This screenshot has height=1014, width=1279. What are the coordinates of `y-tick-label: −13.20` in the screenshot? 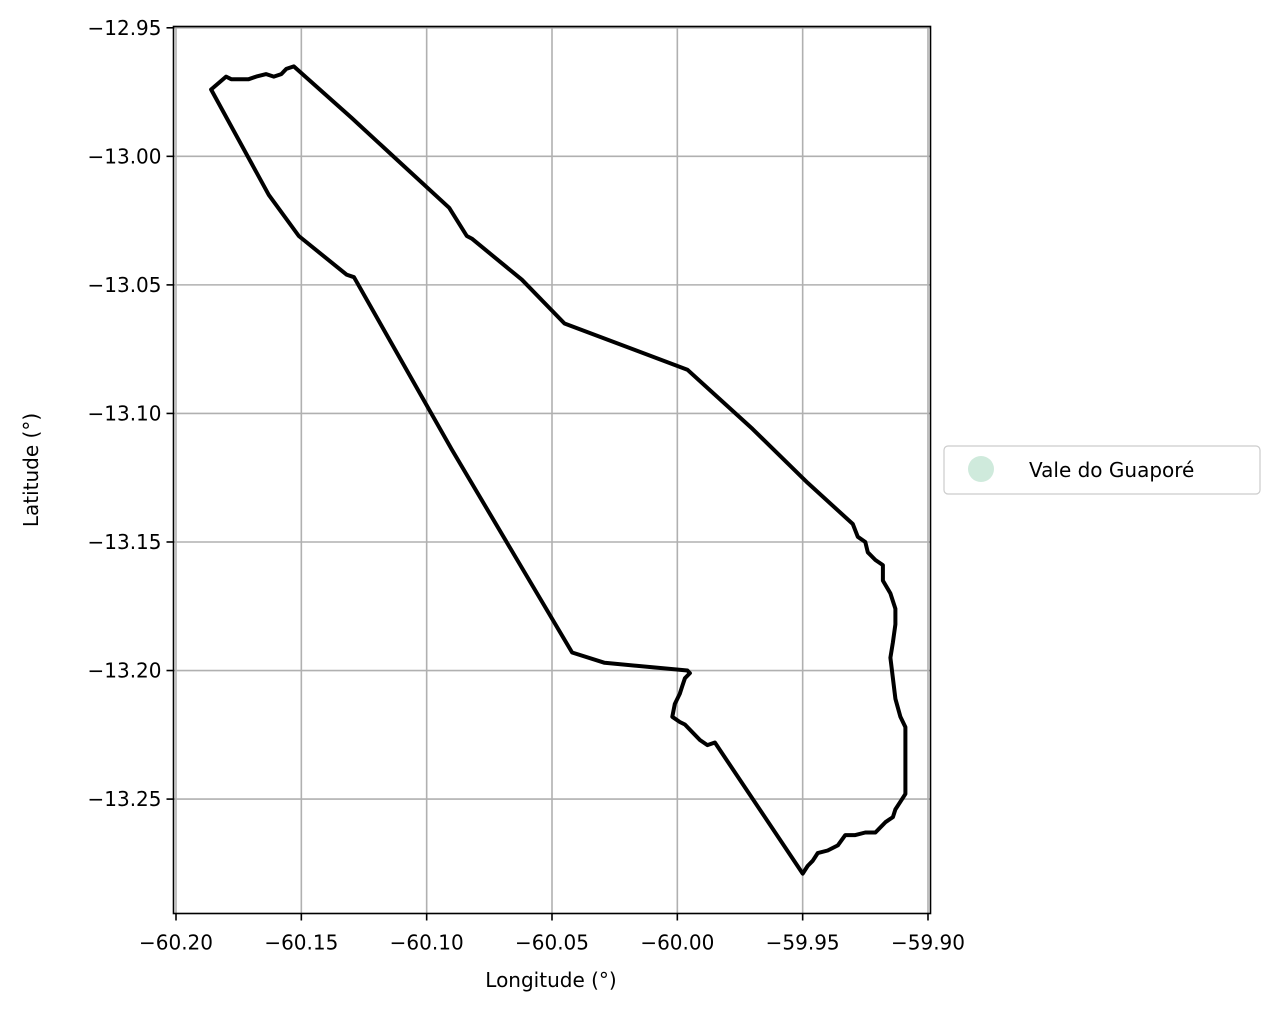 It's located at (124, 671).